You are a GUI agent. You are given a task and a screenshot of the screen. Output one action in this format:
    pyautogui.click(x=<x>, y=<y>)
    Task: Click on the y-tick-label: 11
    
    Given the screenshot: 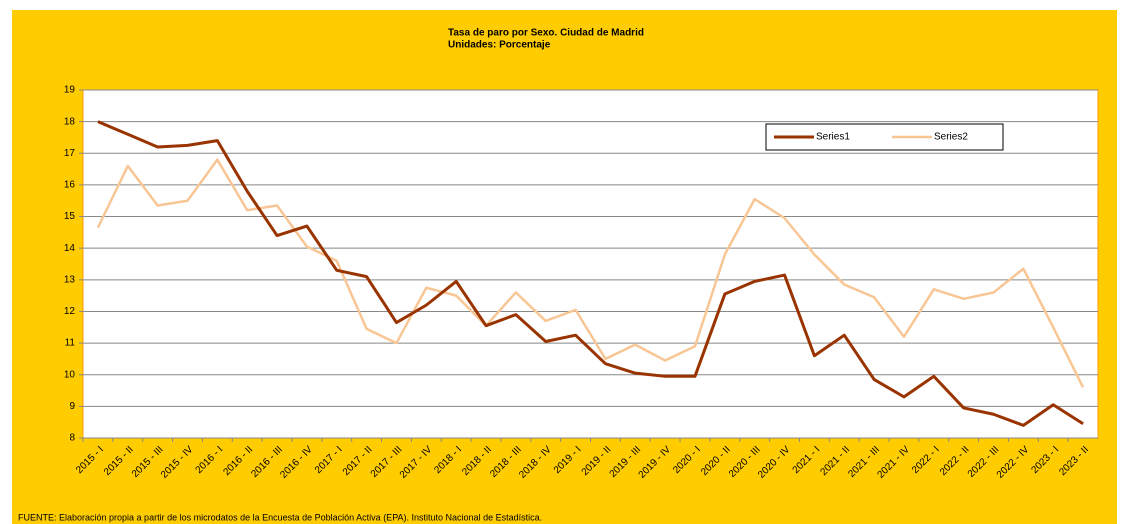 What is the action you would take?
    pyautogui.click(x=70, y=343)
    